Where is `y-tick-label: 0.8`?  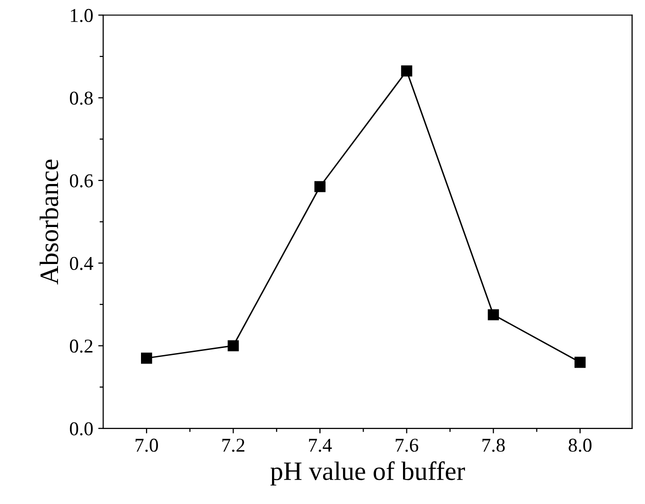 y-tick-label: 0.8 is located at coordinates (81, 98).